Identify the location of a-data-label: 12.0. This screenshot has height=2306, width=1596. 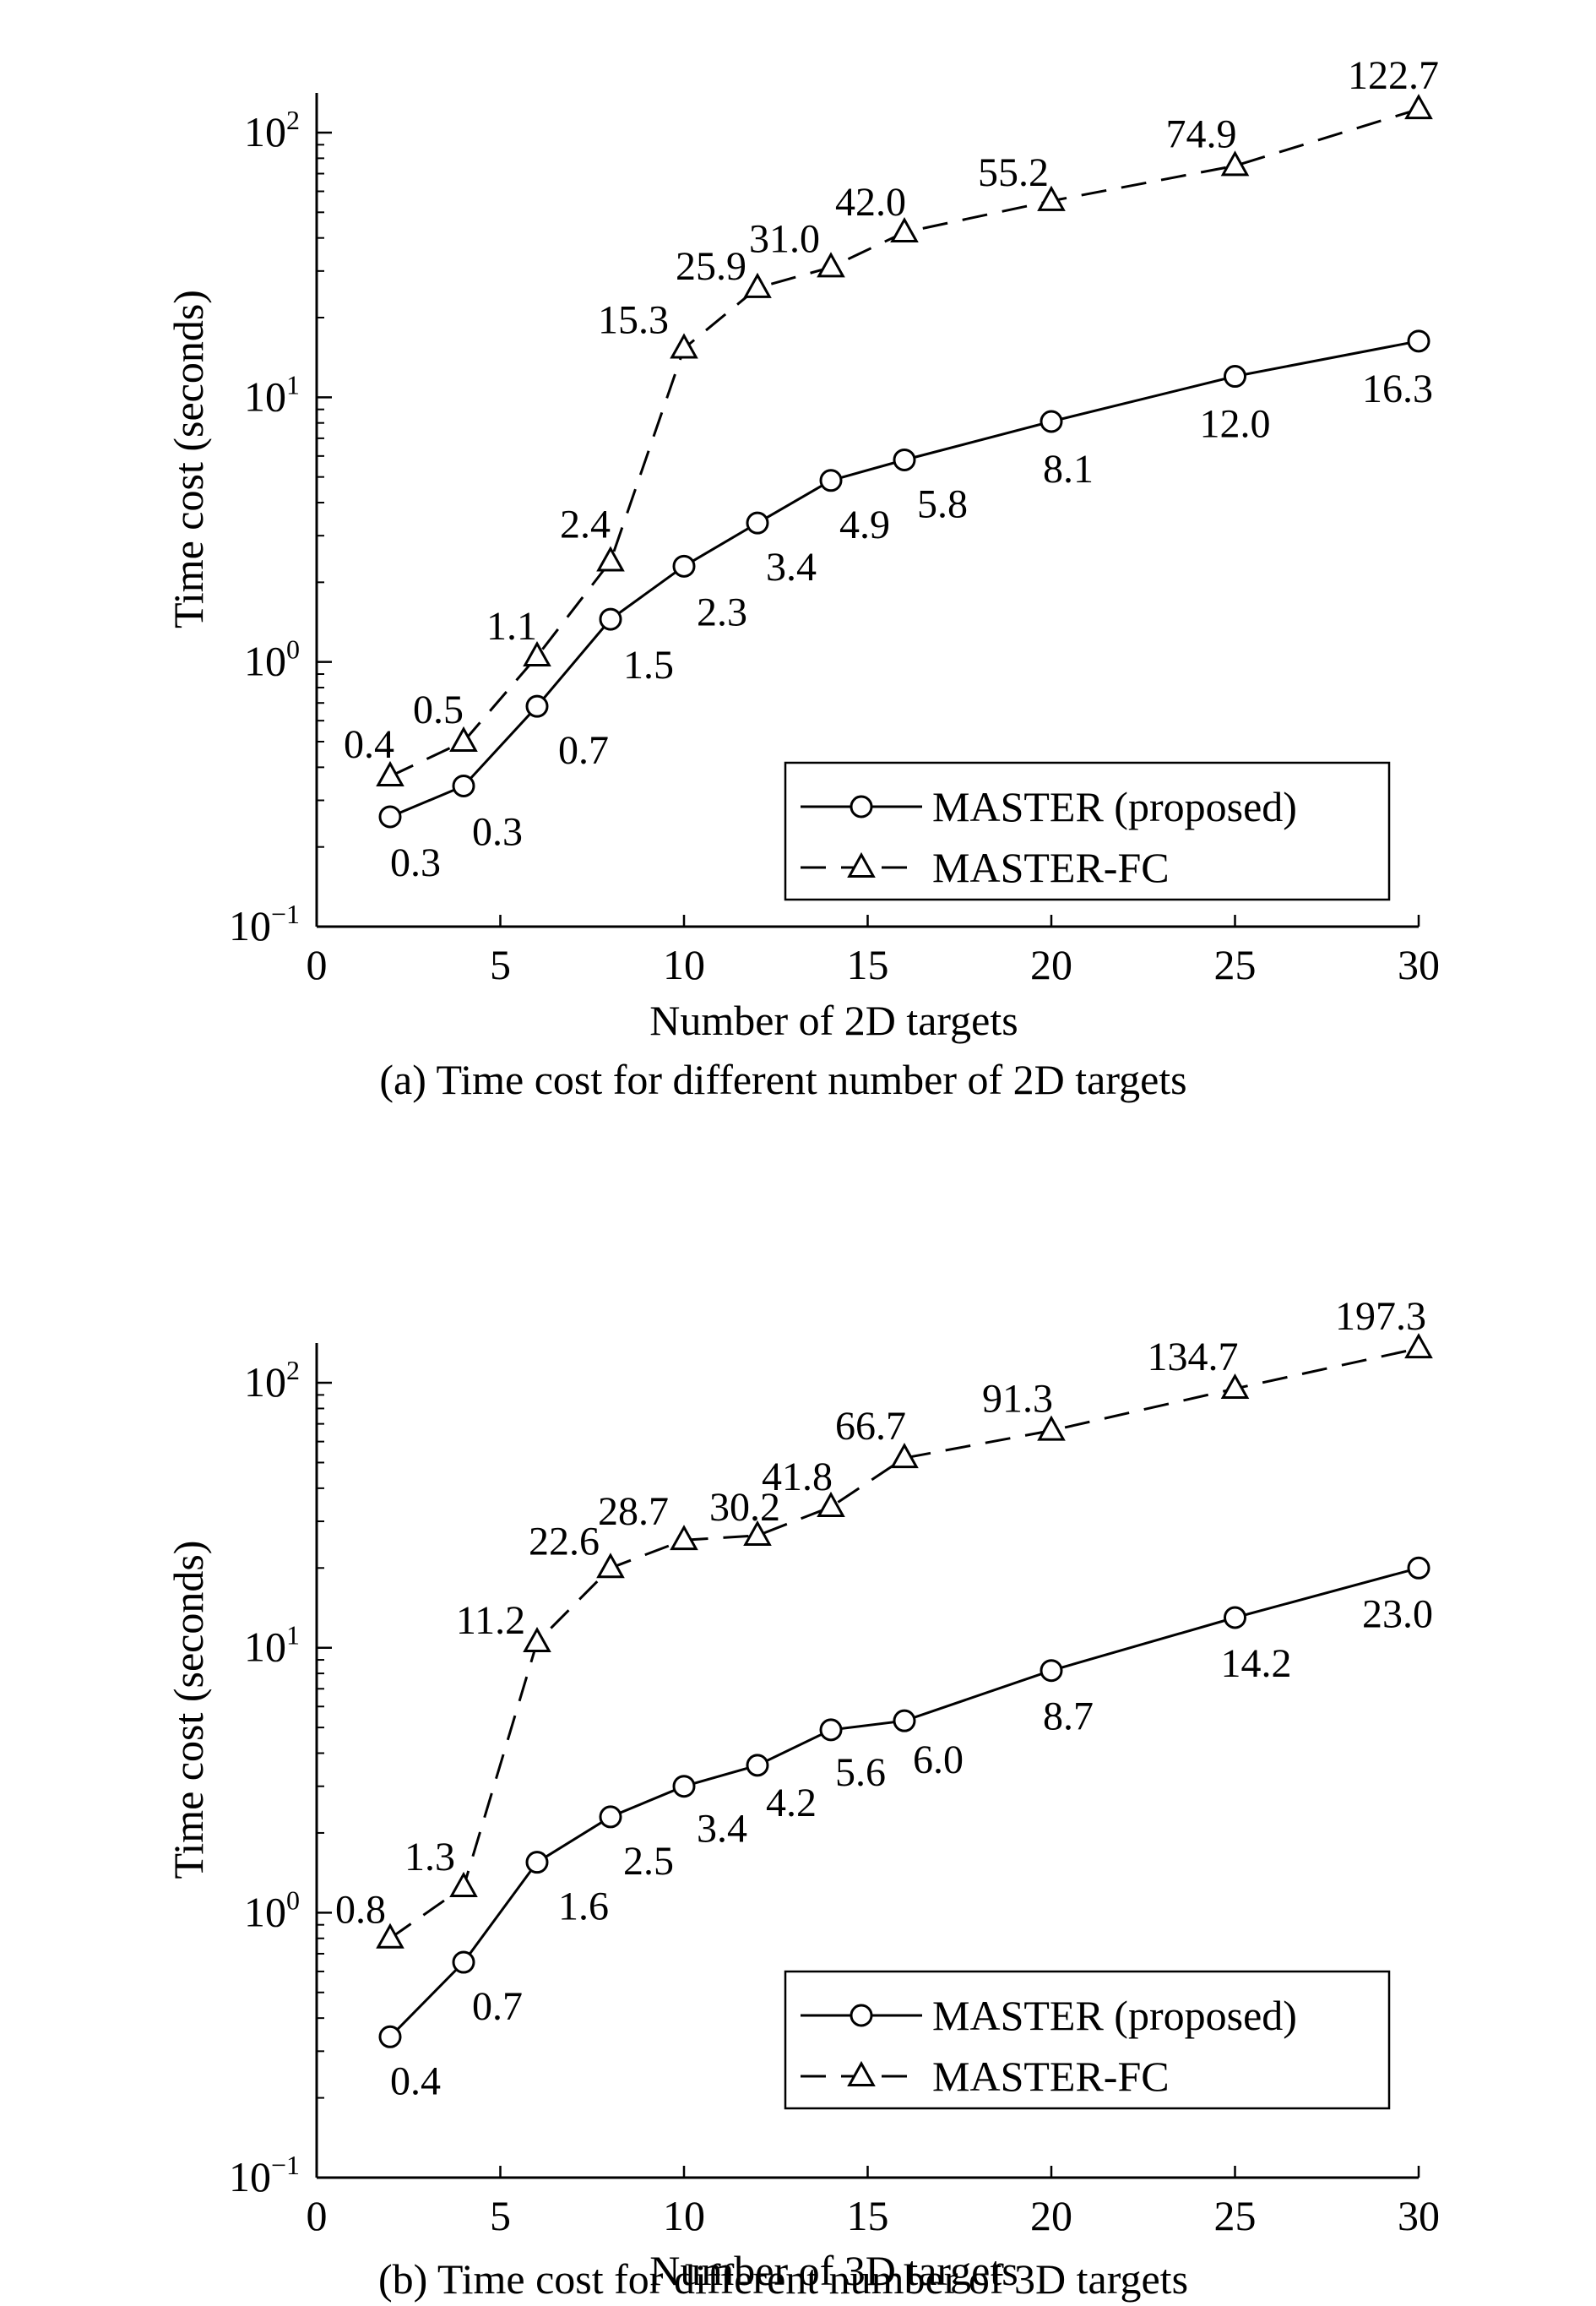
(1235, 424).